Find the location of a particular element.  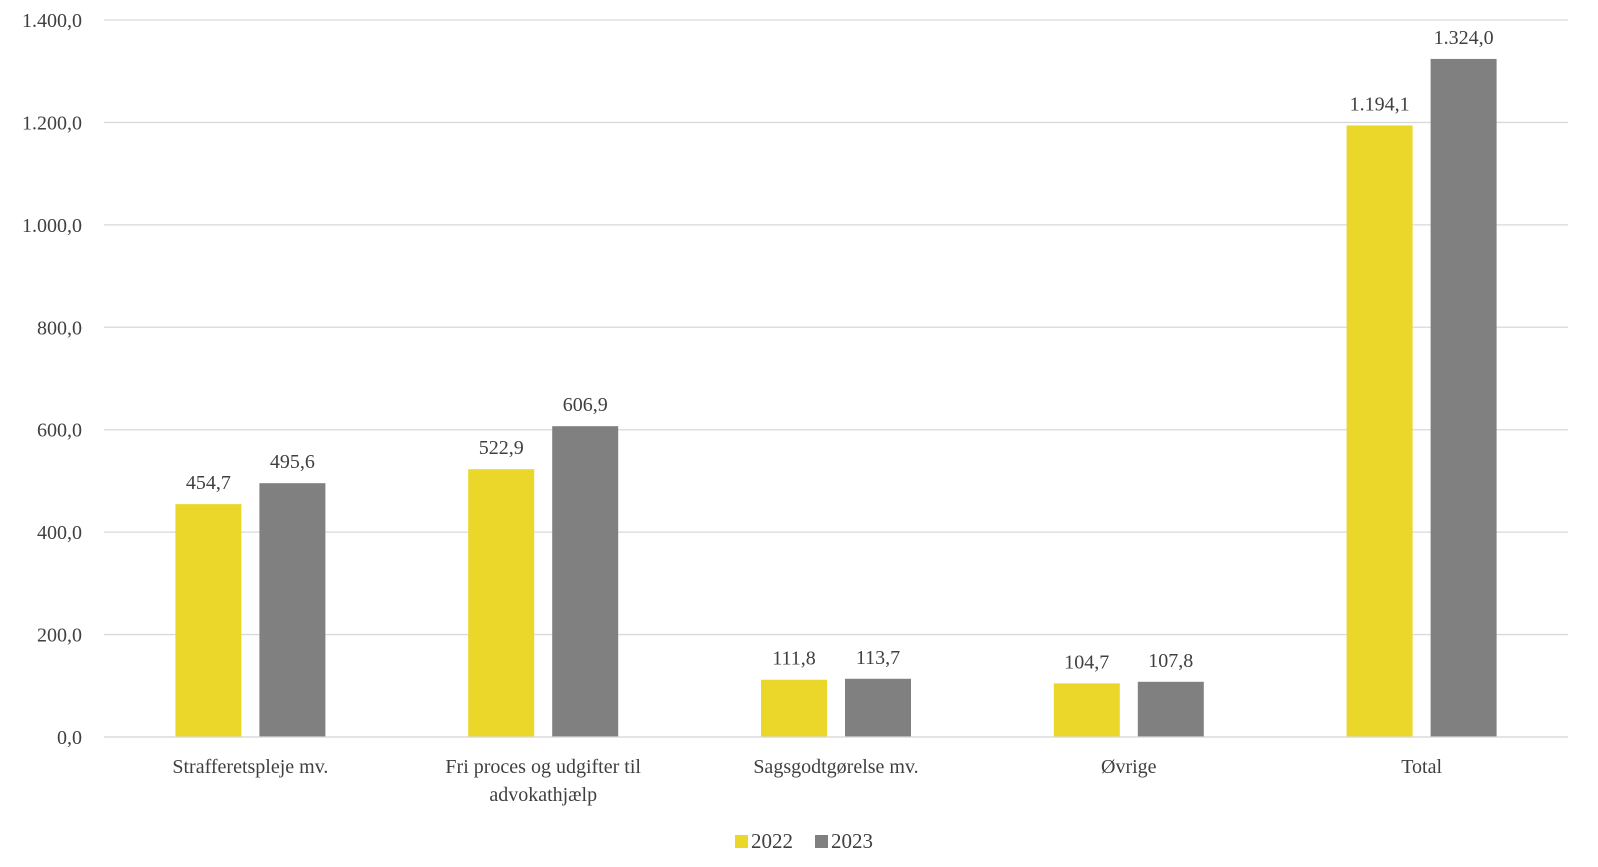

x-tick-label: Strafferetspleje mv. is located at coordinates (250, 767).